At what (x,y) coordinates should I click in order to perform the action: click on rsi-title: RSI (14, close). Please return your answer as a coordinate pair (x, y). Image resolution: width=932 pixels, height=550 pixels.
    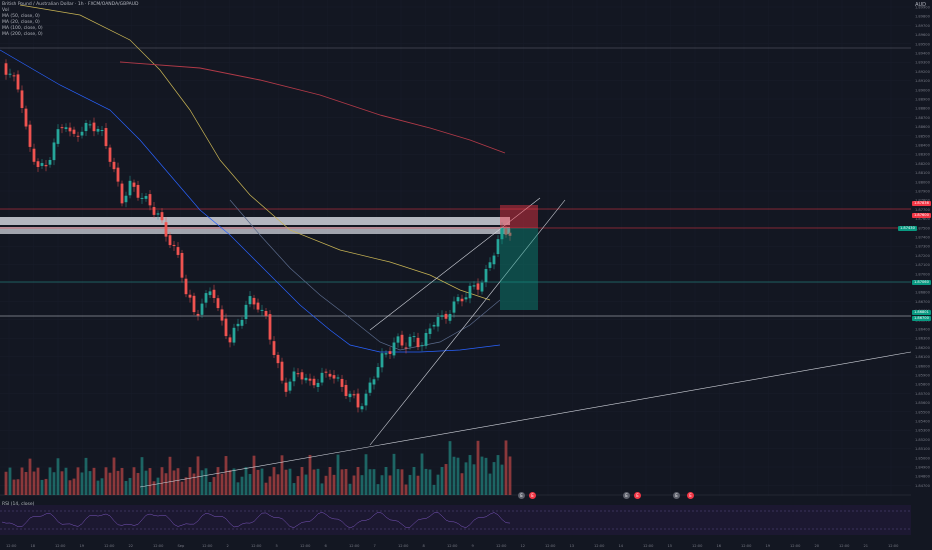
    Looking at the image, I should click on (18, 504).